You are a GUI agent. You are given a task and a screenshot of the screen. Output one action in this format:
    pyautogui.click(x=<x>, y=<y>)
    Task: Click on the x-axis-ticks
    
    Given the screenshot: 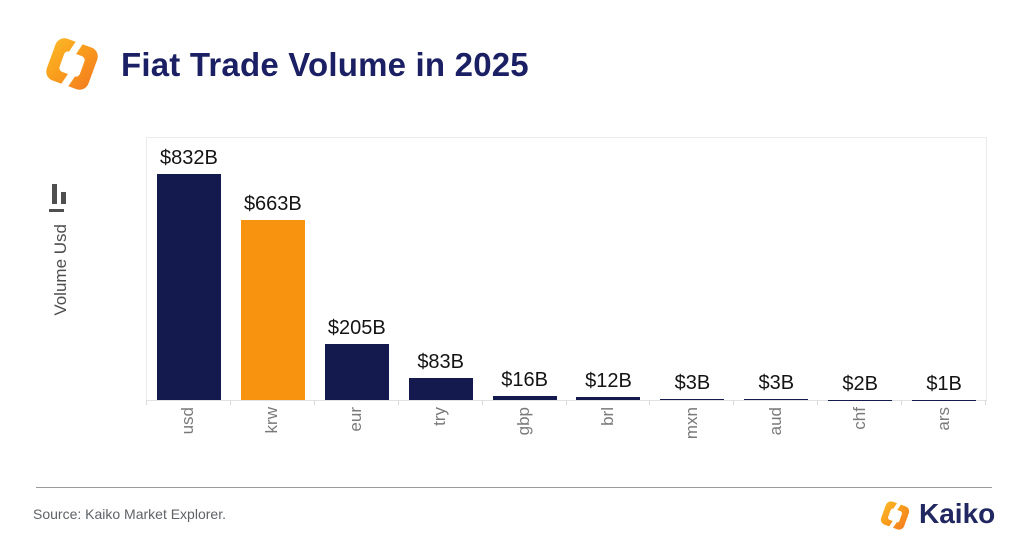 What is the action you would take?
    pyautogui.click(x=566, y=402)
    